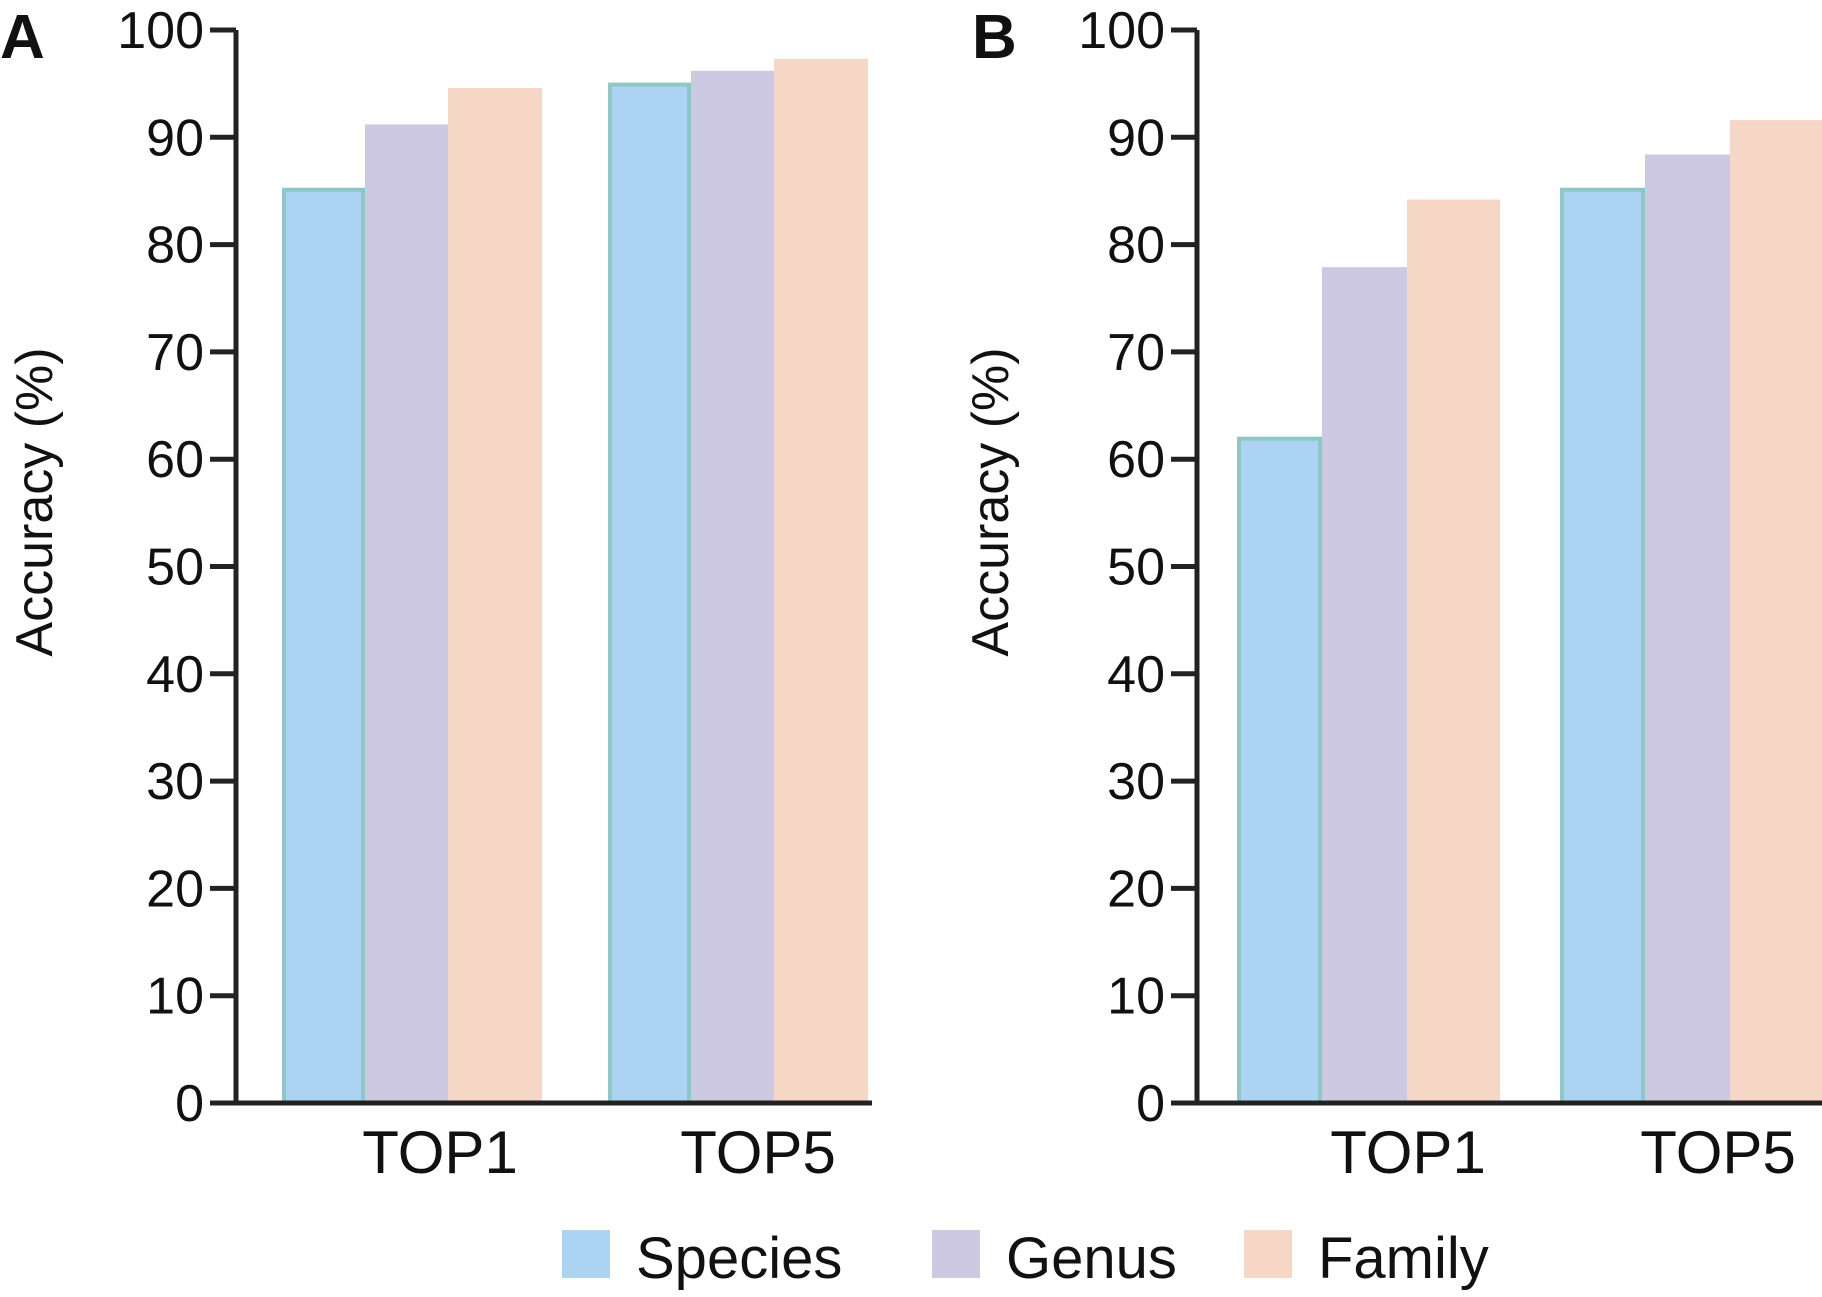 This screenshot has width=1822, height=1297. What do you see at coordinates (1091, 1258) in the screenshot?
I see `legend-label-genus: Genus` at bounding box center [1091, 1258].